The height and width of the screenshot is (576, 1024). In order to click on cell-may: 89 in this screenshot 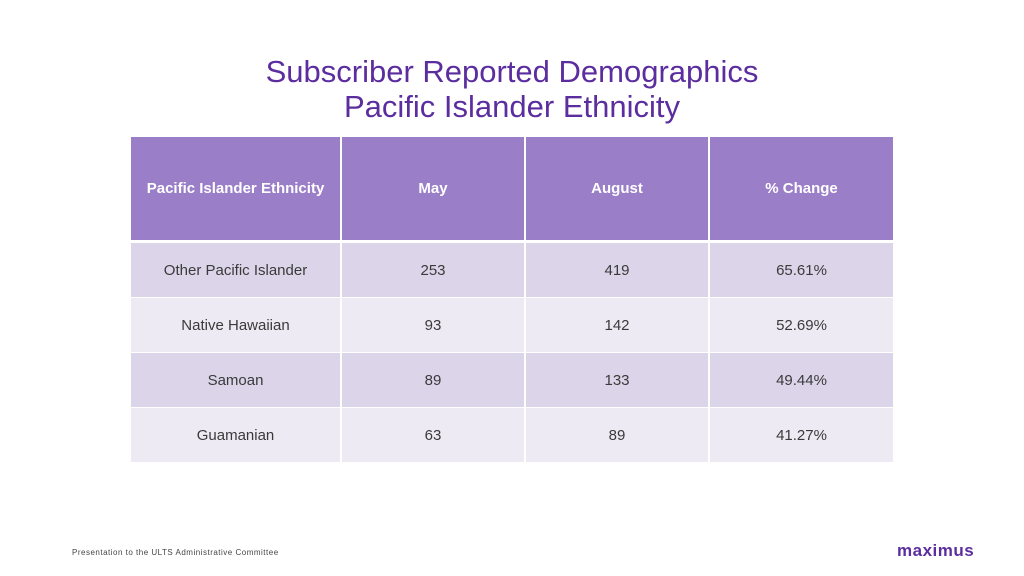, I will do `click(434, 380)`.